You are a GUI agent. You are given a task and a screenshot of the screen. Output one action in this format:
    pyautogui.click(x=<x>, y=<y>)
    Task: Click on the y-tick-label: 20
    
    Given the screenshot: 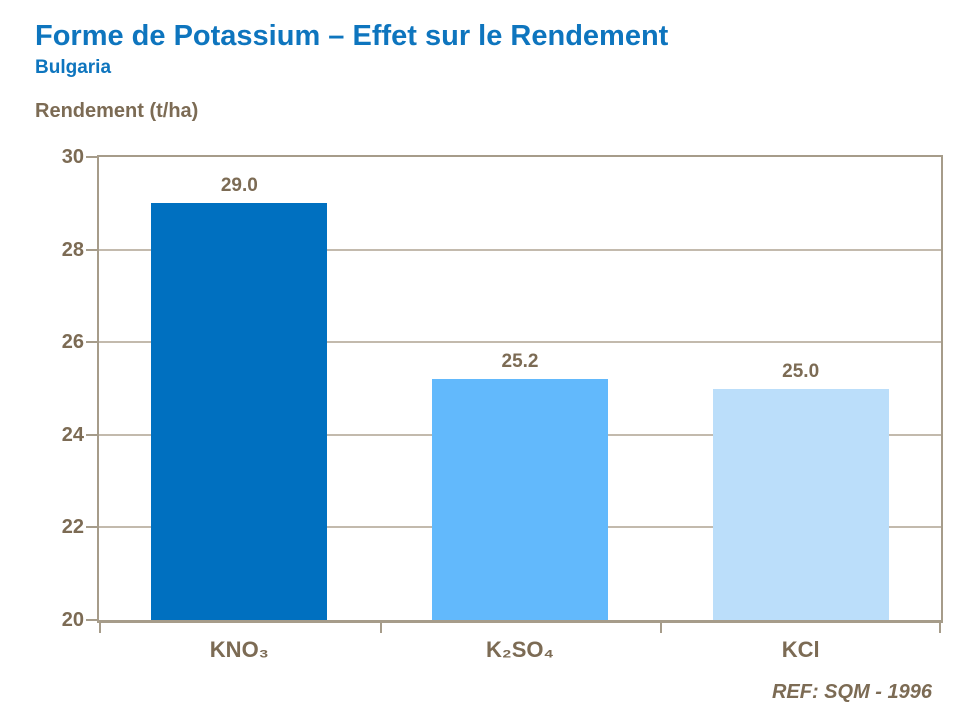 What is the action you would take?
    pyautogui.click(x=72, y=620)
    